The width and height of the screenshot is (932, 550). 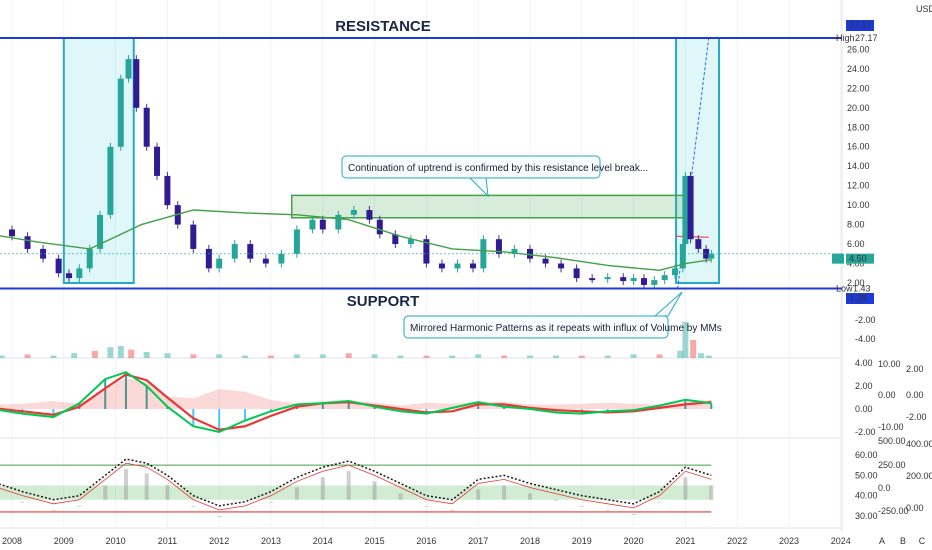 I want to click on price-tick-label: 20.00, so click(x=858, y=108).